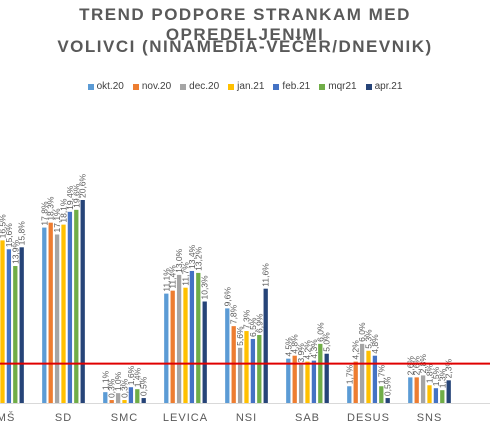 The image size is (490, 431). What do you see at coordinates (4, 226) in the screenshot?
I see `data-label: 16,5%` at bounding box center [4, 226].